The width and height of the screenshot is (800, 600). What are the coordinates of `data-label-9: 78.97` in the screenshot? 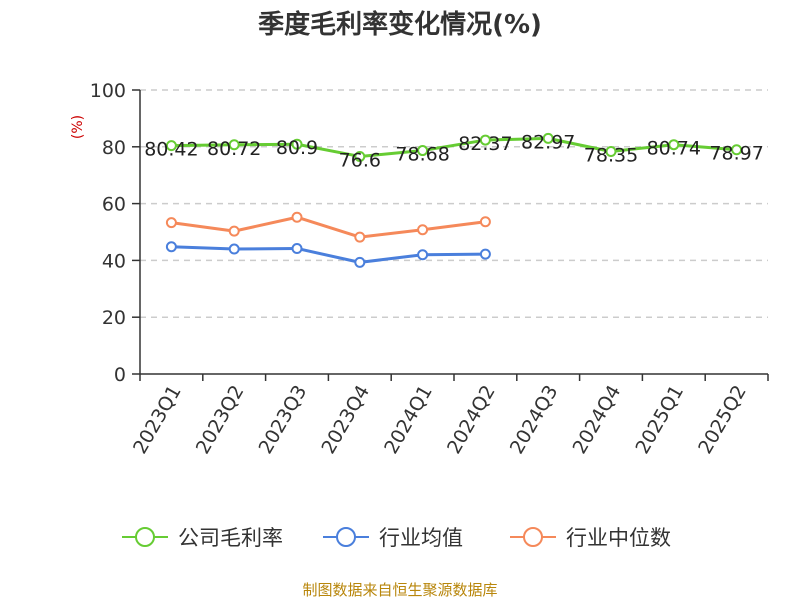 It's located at (736, 154).